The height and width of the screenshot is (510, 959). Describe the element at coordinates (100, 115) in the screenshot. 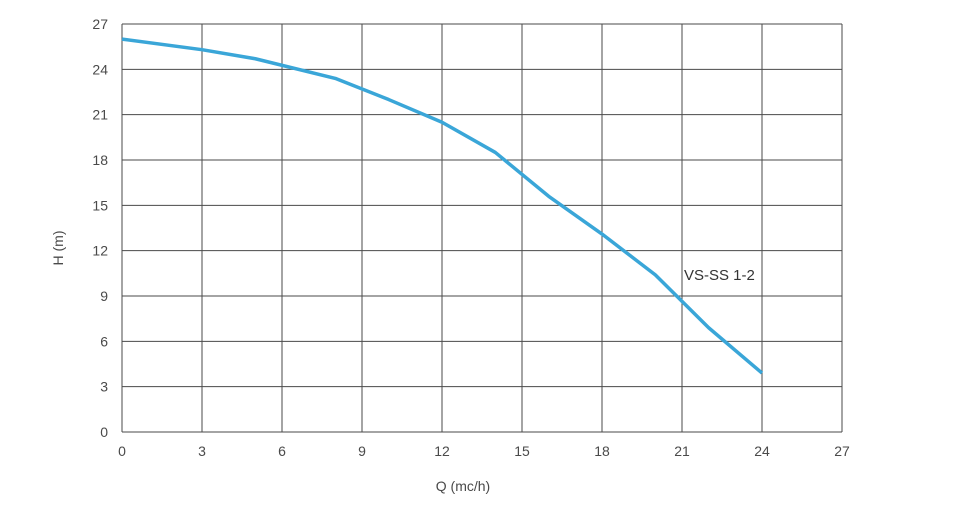

I see `y-tick-label: 21` at that location.